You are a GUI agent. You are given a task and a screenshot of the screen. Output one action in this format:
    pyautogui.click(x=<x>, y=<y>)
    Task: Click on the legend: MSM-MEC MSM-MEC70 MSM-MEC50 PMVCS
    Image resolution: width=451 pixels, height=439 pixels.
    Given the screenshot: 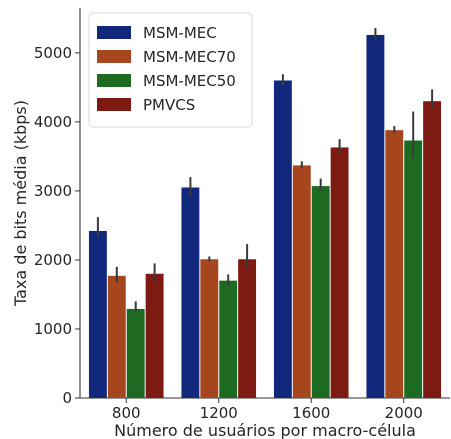 What is the action you would take?
    pyautogui.click(x=170, y=70)
    